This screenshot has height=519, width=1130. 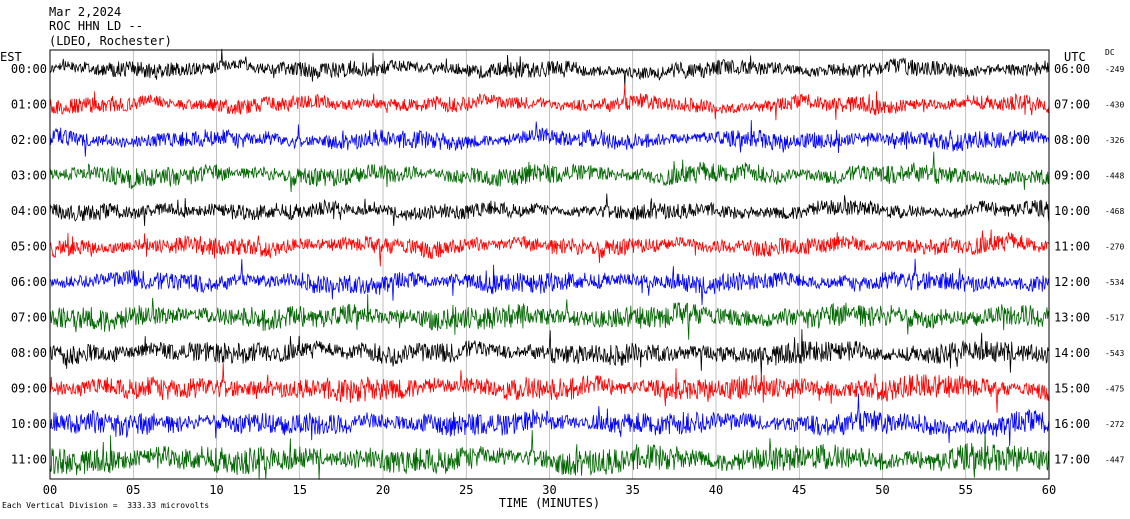 What do you see at coordinates (29, 69) in the screenshot?
I see `left-time-label: 00:00` at bounding box center [29, 69].